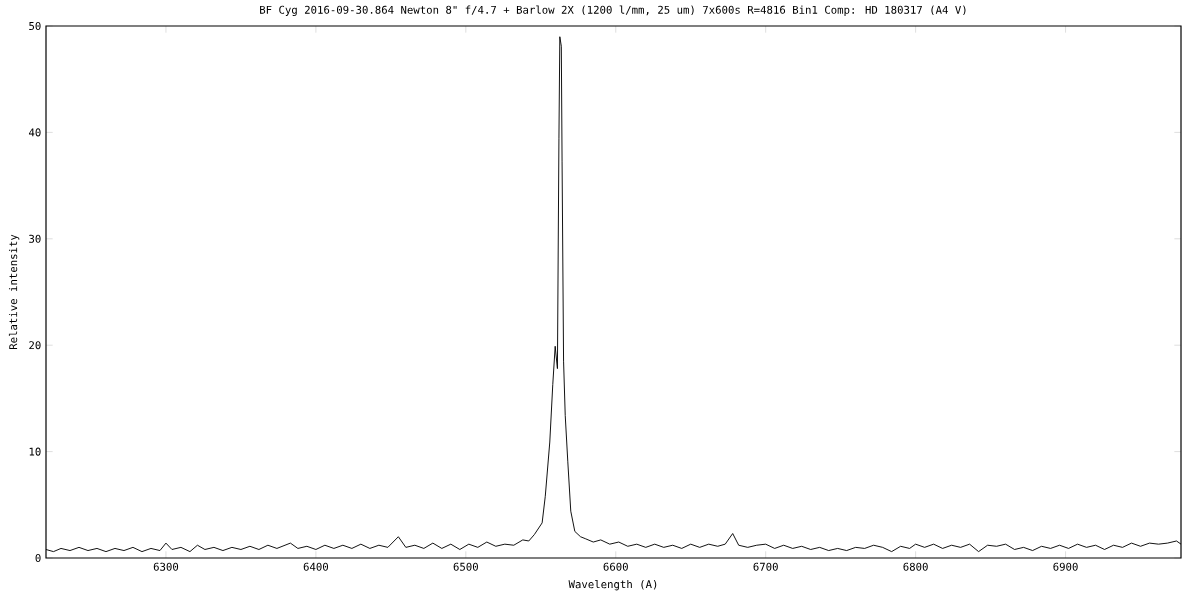 The height and width of the screenshot is (600, 1200). Describe the element at coordinates (765, 566) in the screenshot. I see `x-tick-label: 6700` at that location.